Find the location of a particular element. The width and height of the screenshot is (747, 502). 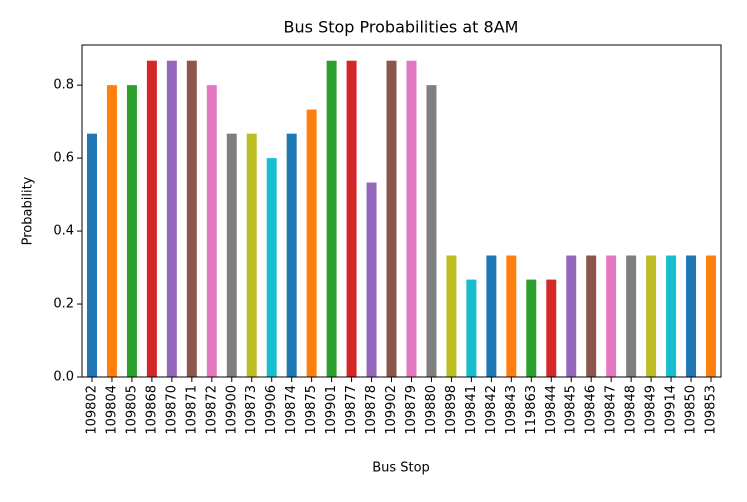

x-tick-label: 109843 is located at coordinates (511, 410).